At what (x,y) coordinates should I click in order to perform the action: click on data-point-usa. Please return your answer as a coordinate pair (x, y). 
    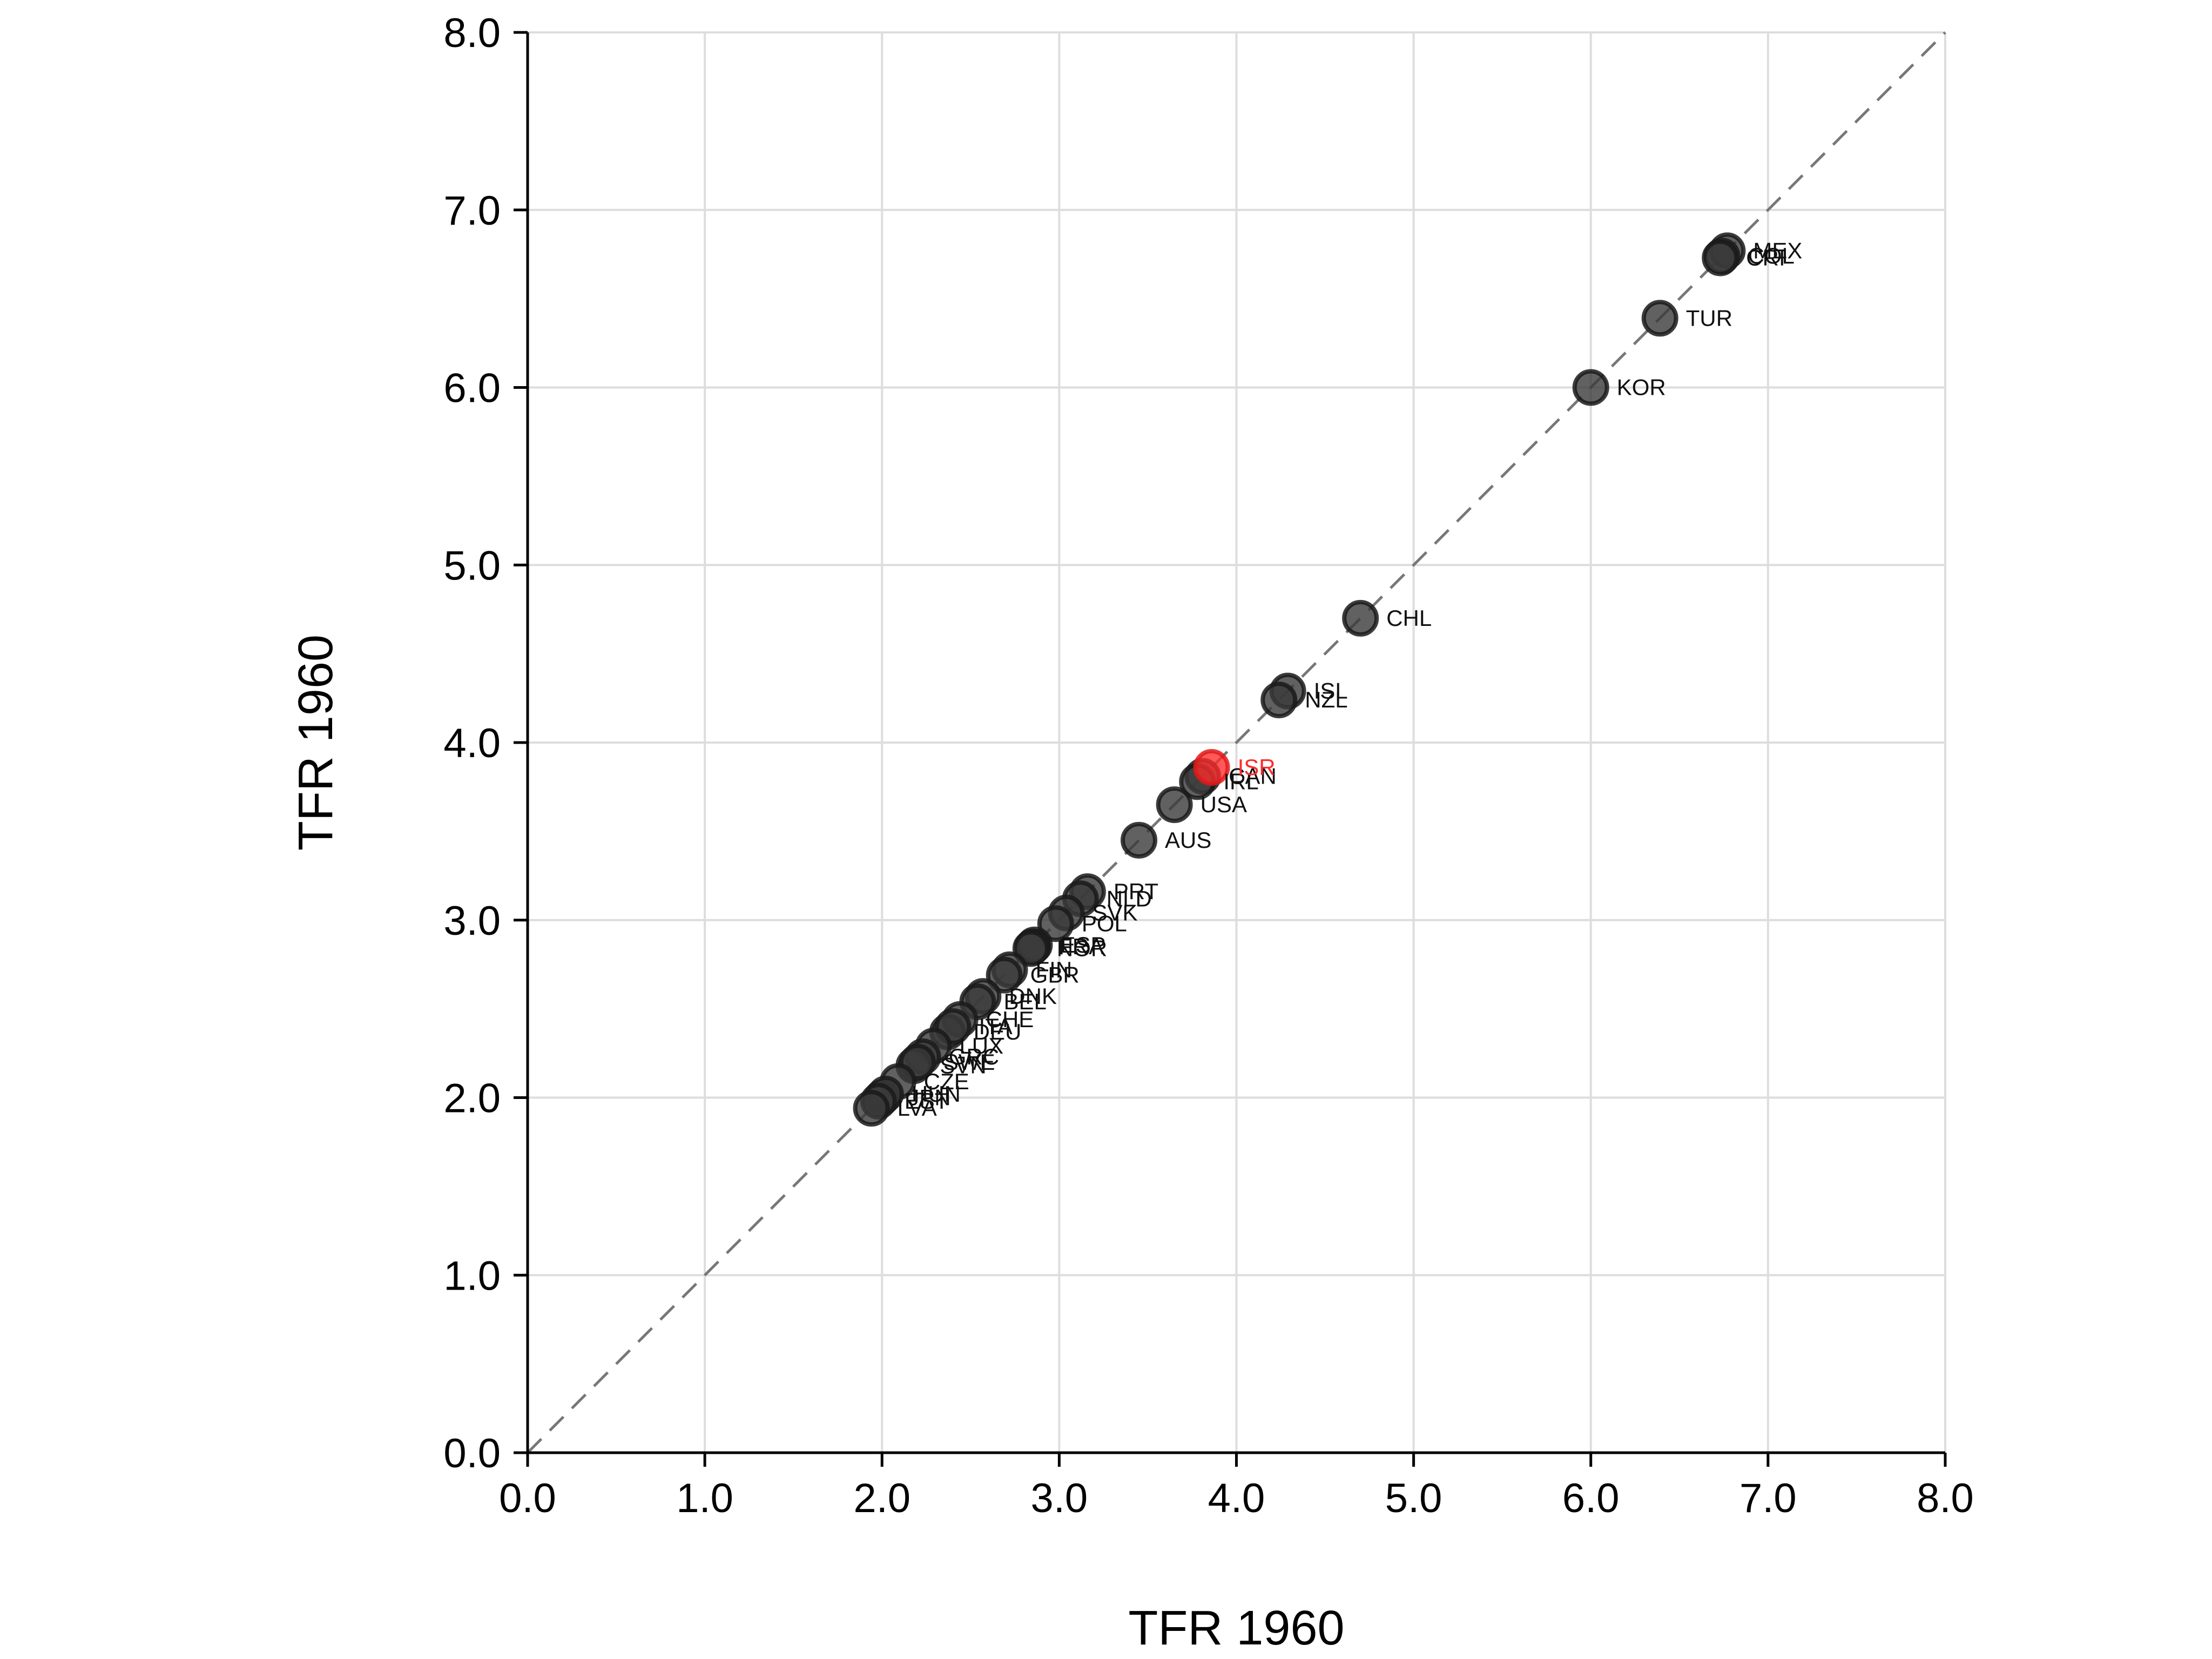
    Looking at the image, I should click on (1174, 805).